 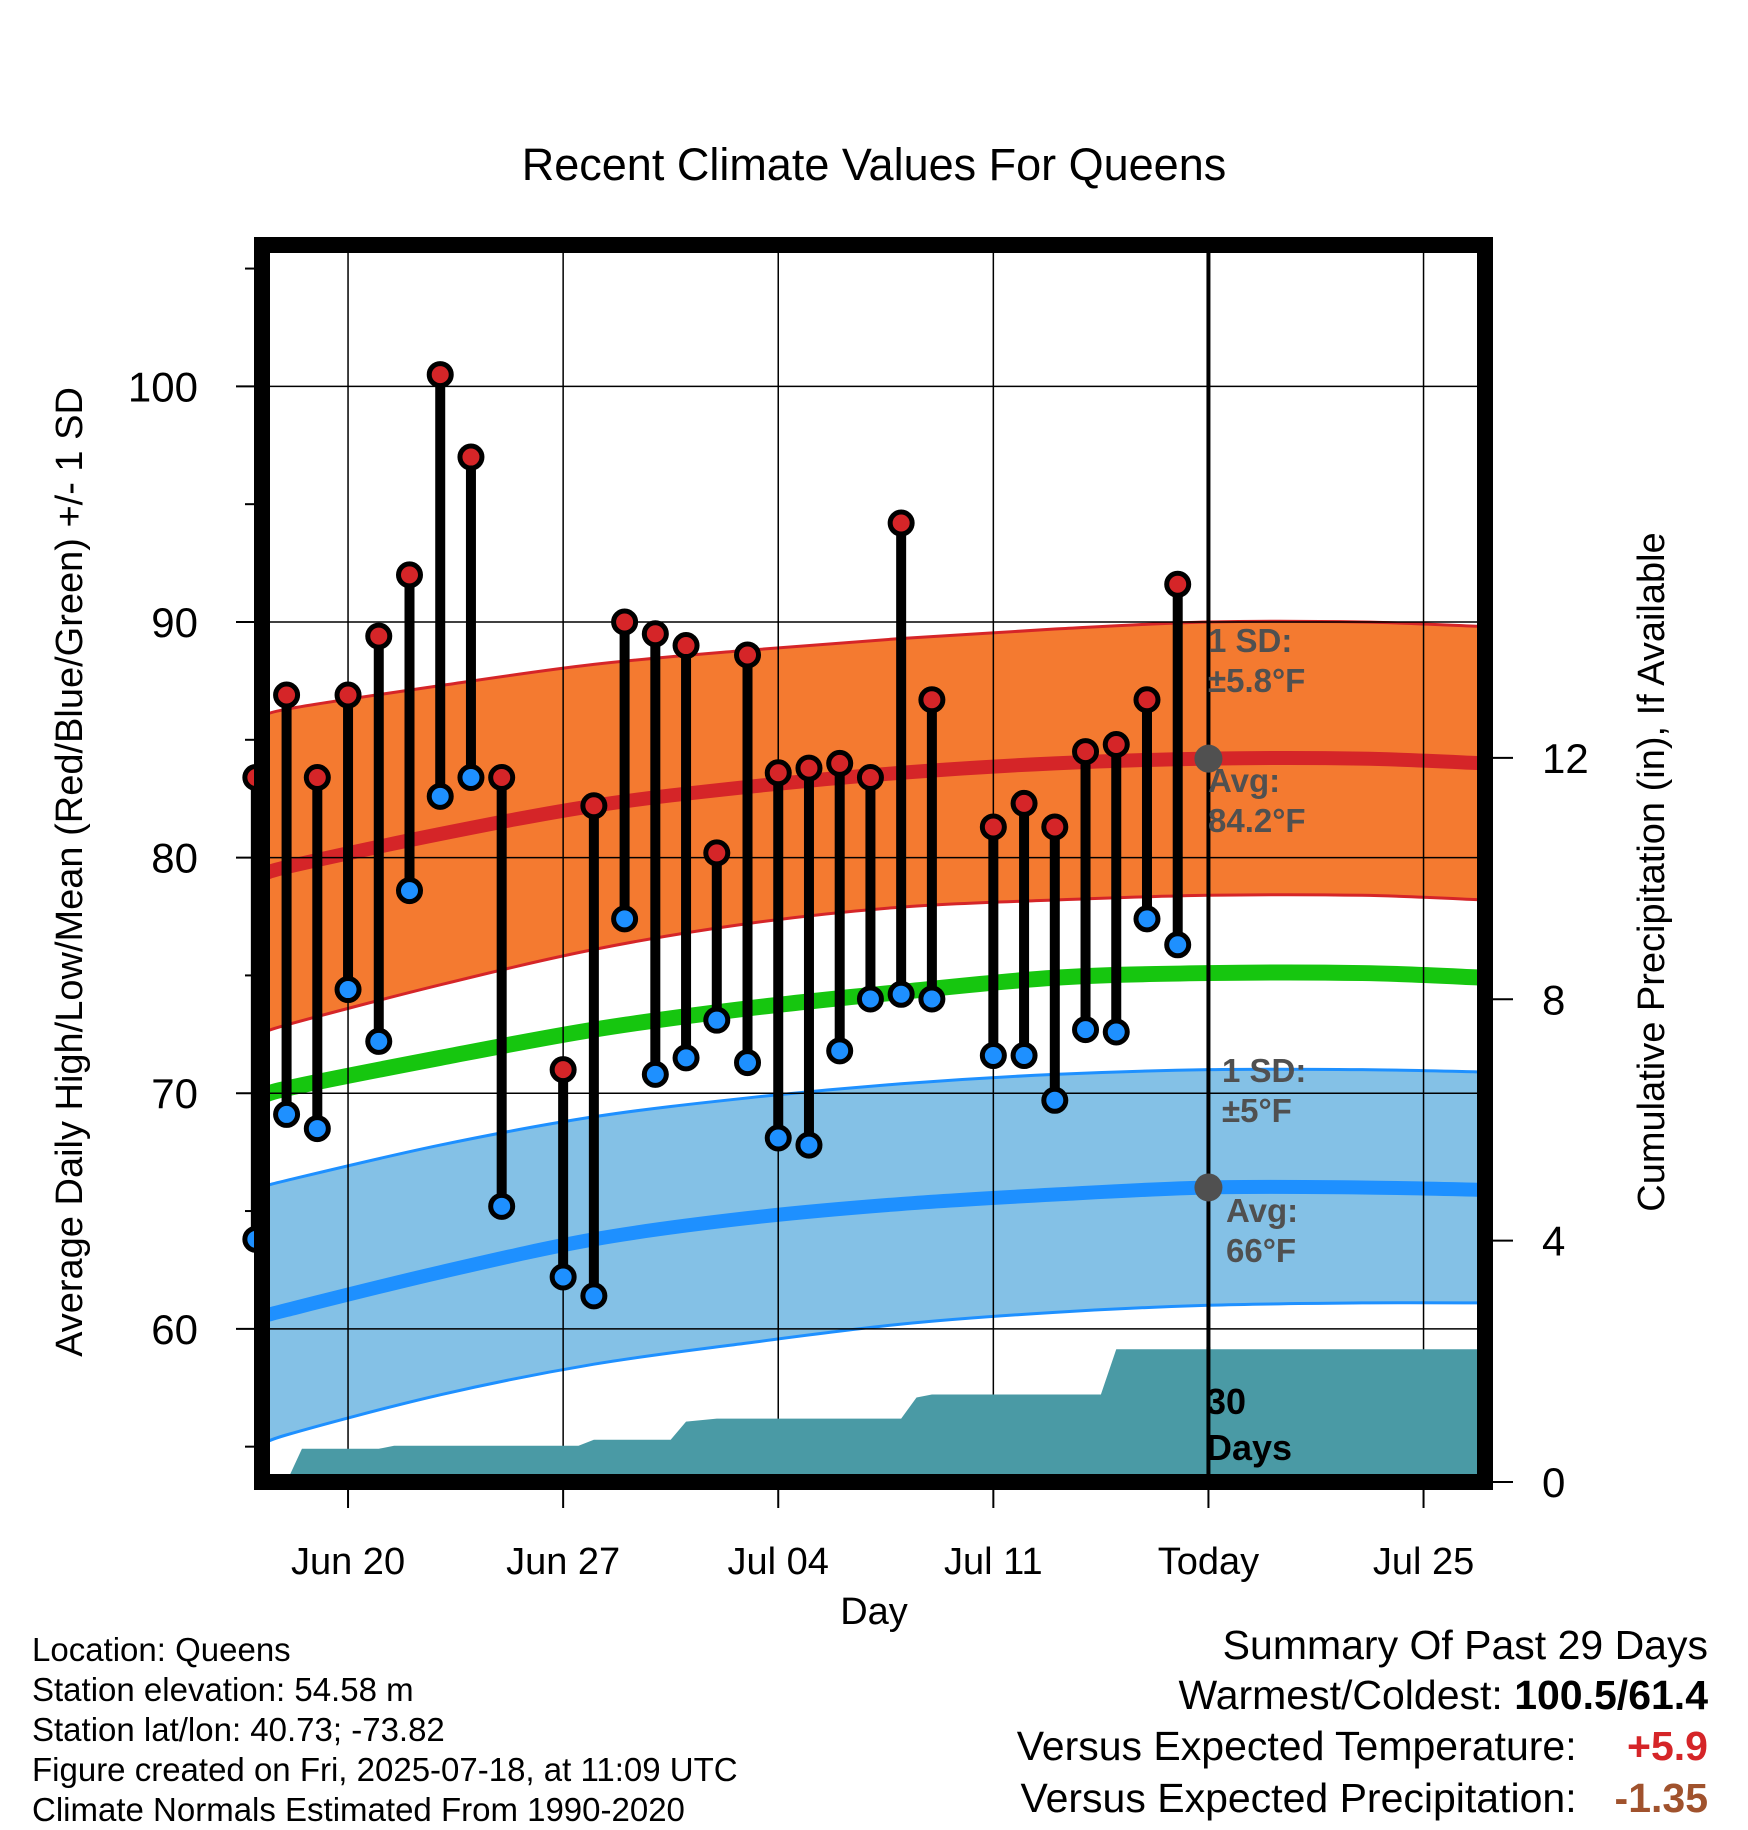 I want to click on info-location: Location: Queens, so click(x=161, y=1649).